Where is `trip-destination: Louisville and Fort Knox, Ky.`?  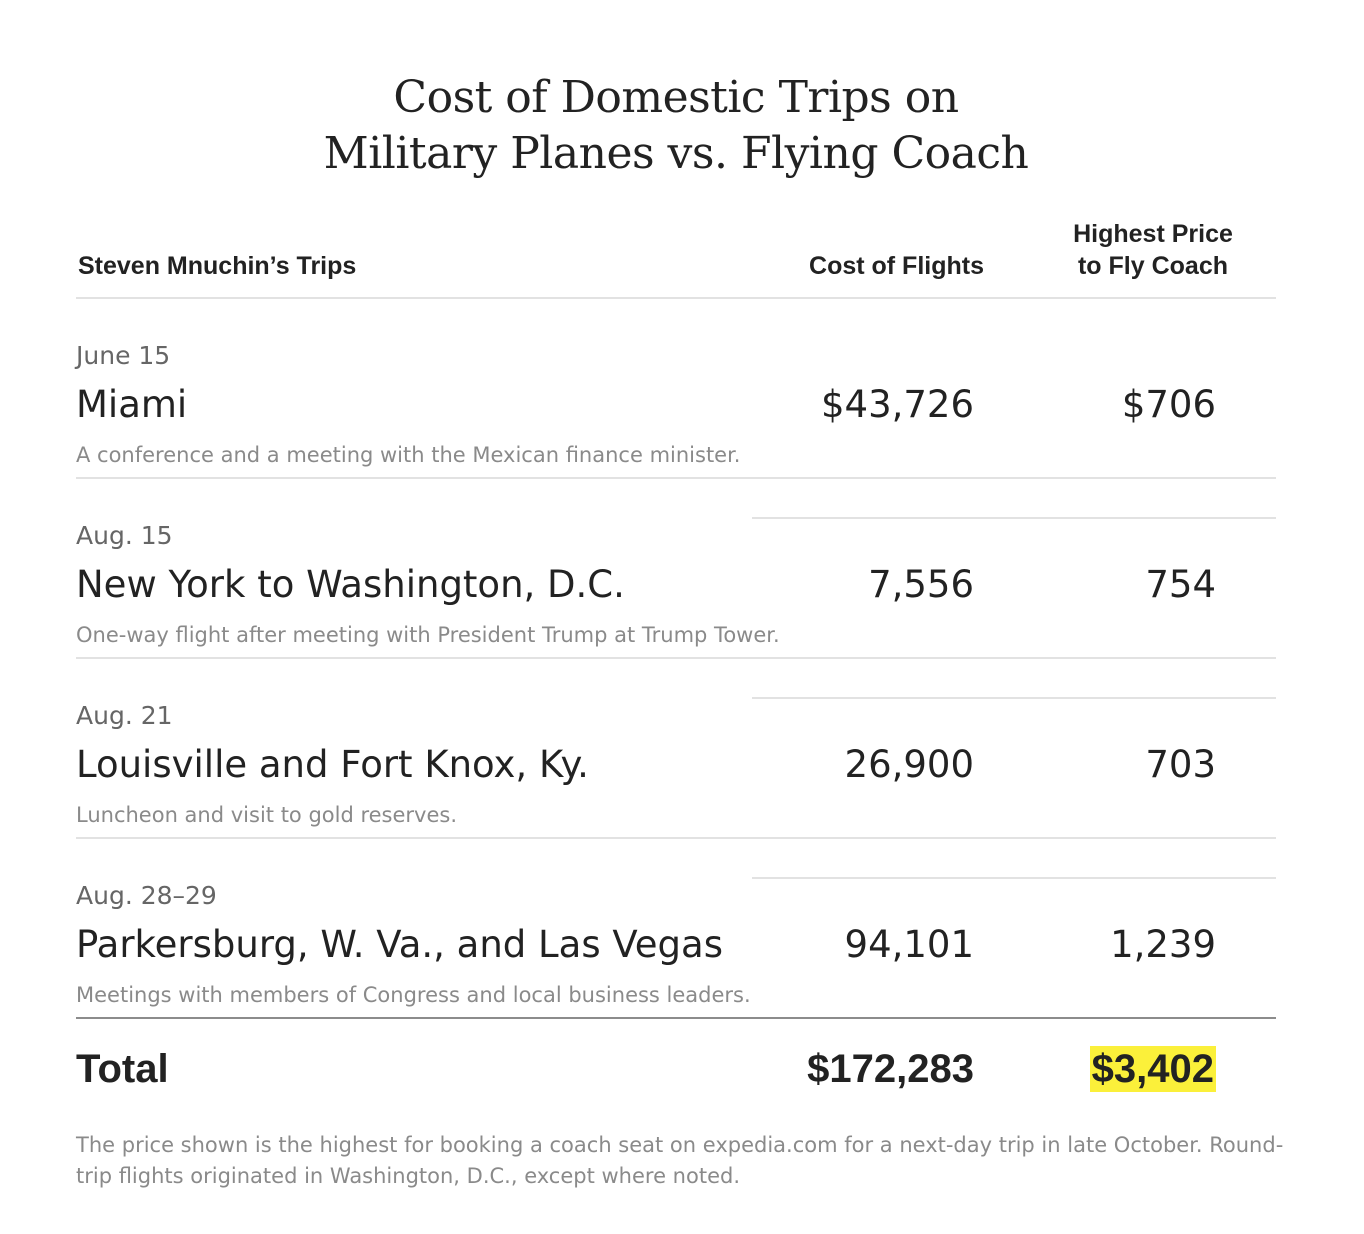
trip-destination: Louisville and Fort Knox, Ky. is located at coordinates (332, 764).